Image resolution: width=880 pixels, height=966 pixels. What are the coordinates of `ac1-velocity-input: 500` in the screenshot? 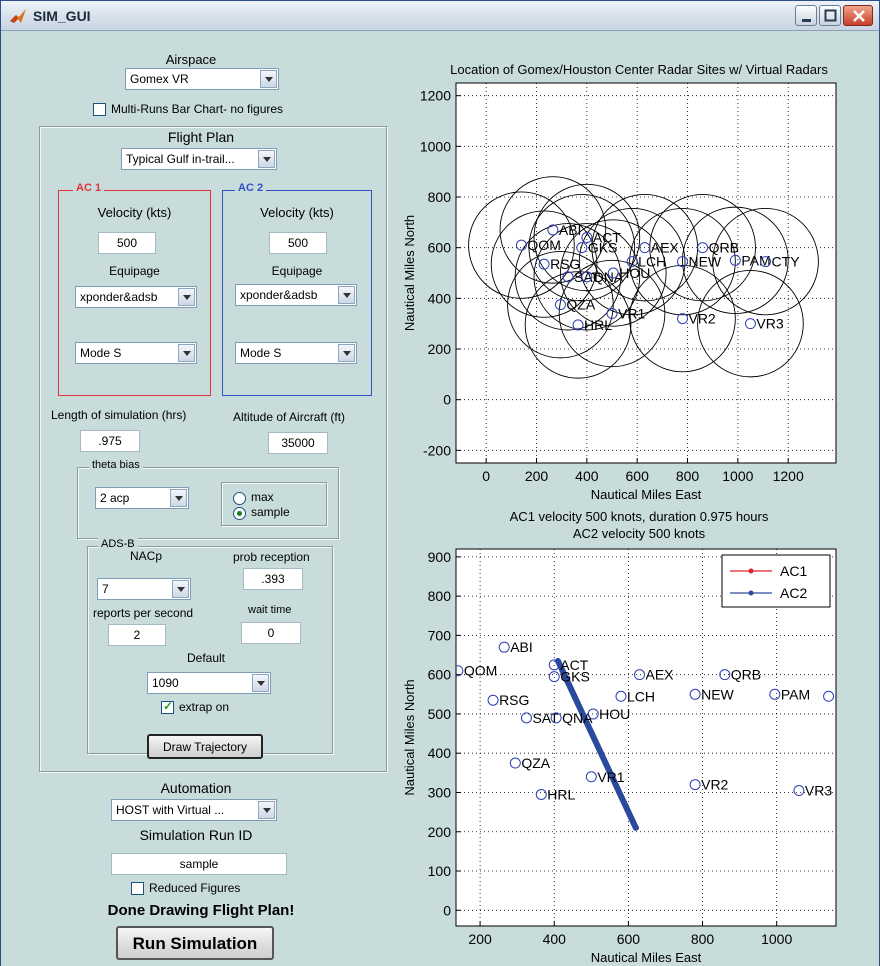 It's located at (127, 243).